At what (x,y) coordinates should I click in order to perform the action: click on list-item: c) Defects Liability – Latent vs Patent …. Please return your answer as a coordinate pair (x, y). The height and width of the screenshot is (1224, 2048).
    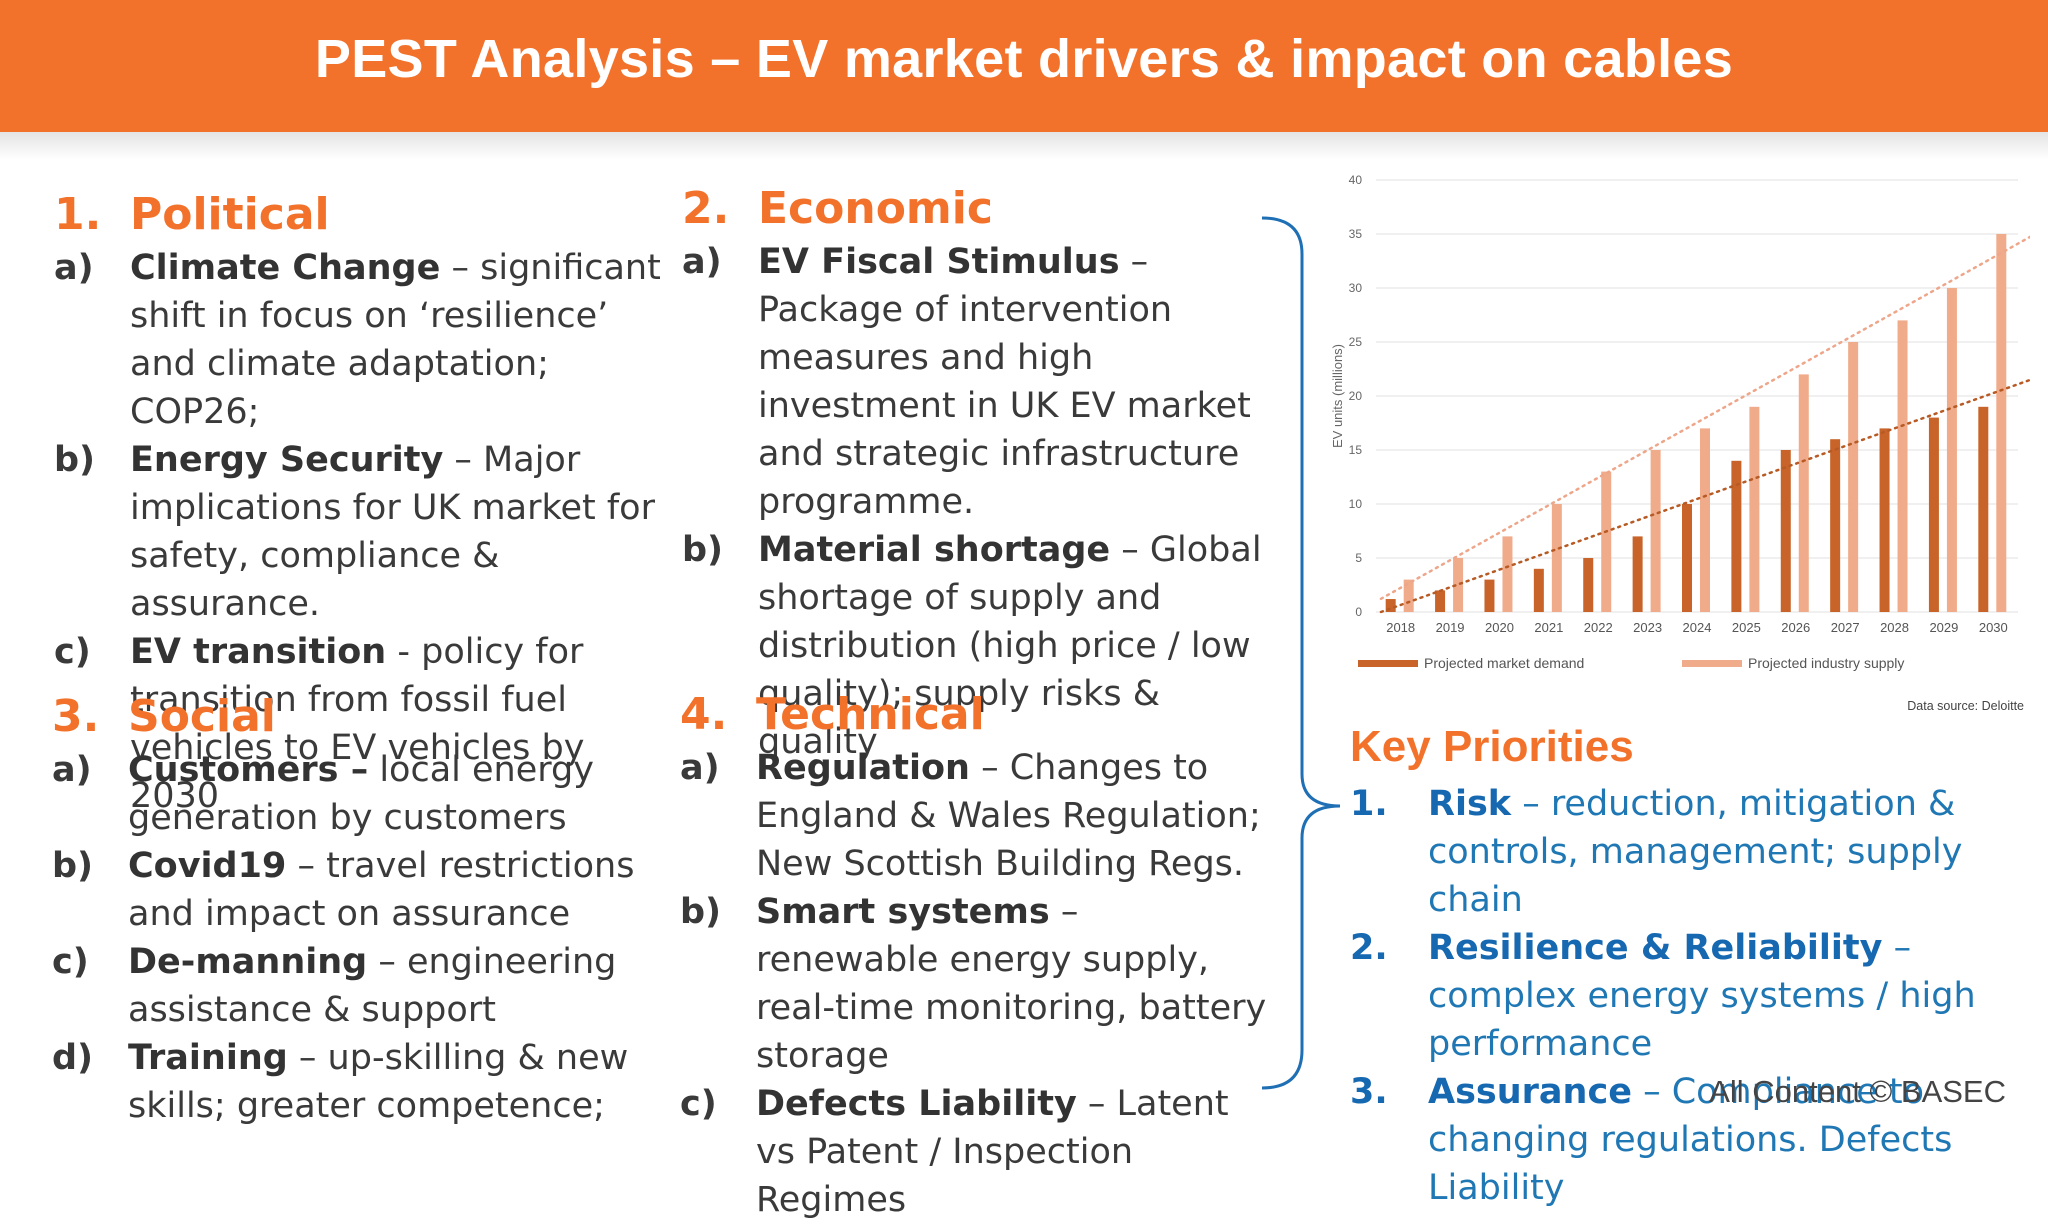
    Looking at the image, I should click on (954, 1152).